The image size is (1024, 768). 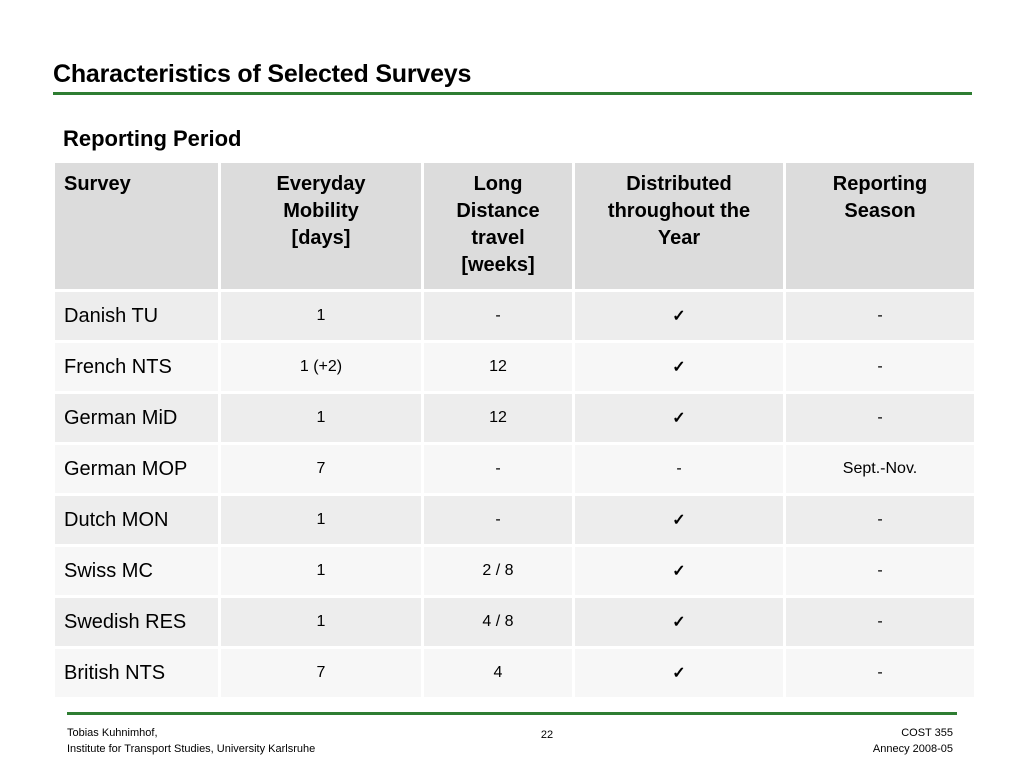 I want to click on header-distributed: Distributed throughout the Year, so click(x=679, y=226).